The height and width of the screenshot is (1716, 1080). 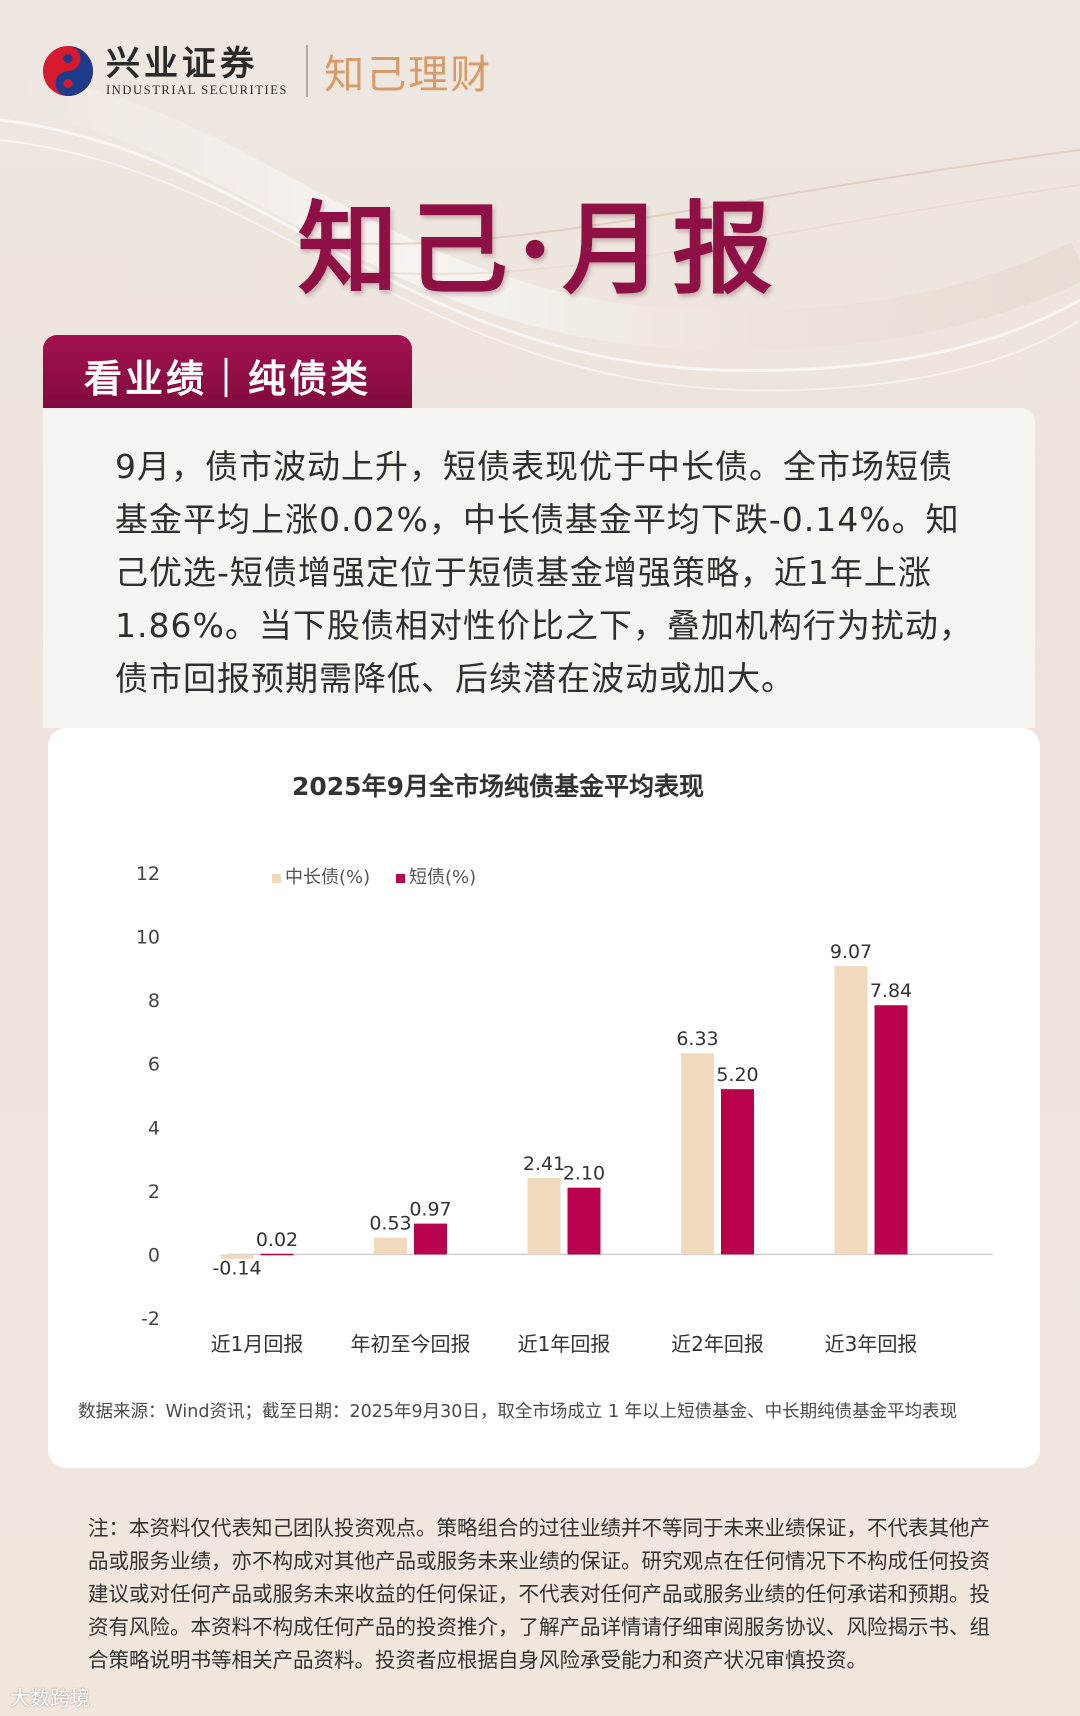 What do you see at coordinates (307, 71) in the screenshot?
I see `logo-divider` at bounding box center [307, 71].